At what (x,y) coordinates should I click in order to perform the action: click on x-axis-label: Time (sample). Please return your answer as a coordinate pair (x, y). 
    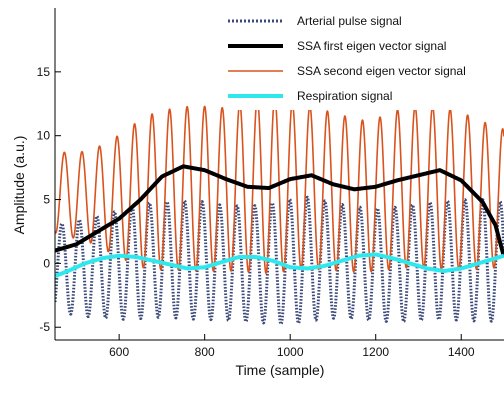
    Looking at the image, I should click on (280, 370).